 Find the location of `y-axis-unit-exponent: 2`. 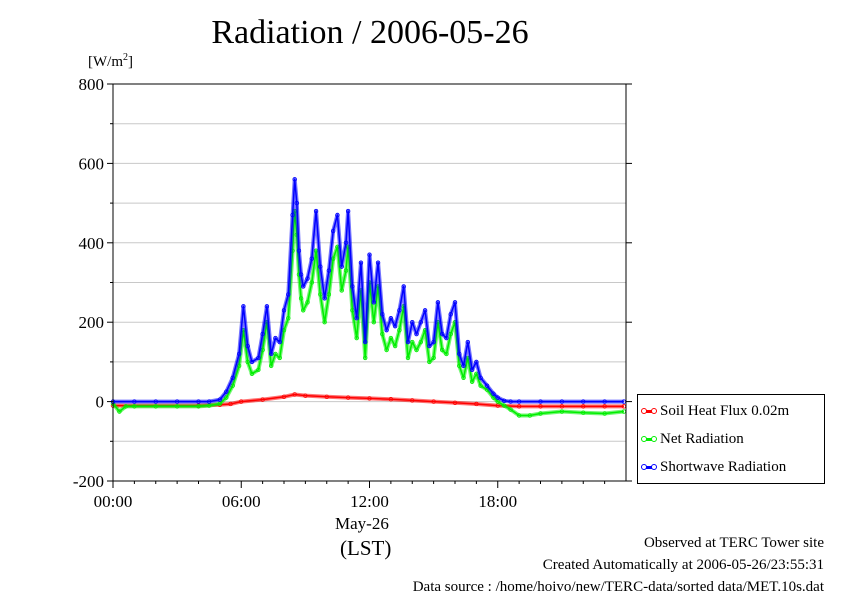

y-axis-unit-exponent: 2 is located at coordinates (125, 57).